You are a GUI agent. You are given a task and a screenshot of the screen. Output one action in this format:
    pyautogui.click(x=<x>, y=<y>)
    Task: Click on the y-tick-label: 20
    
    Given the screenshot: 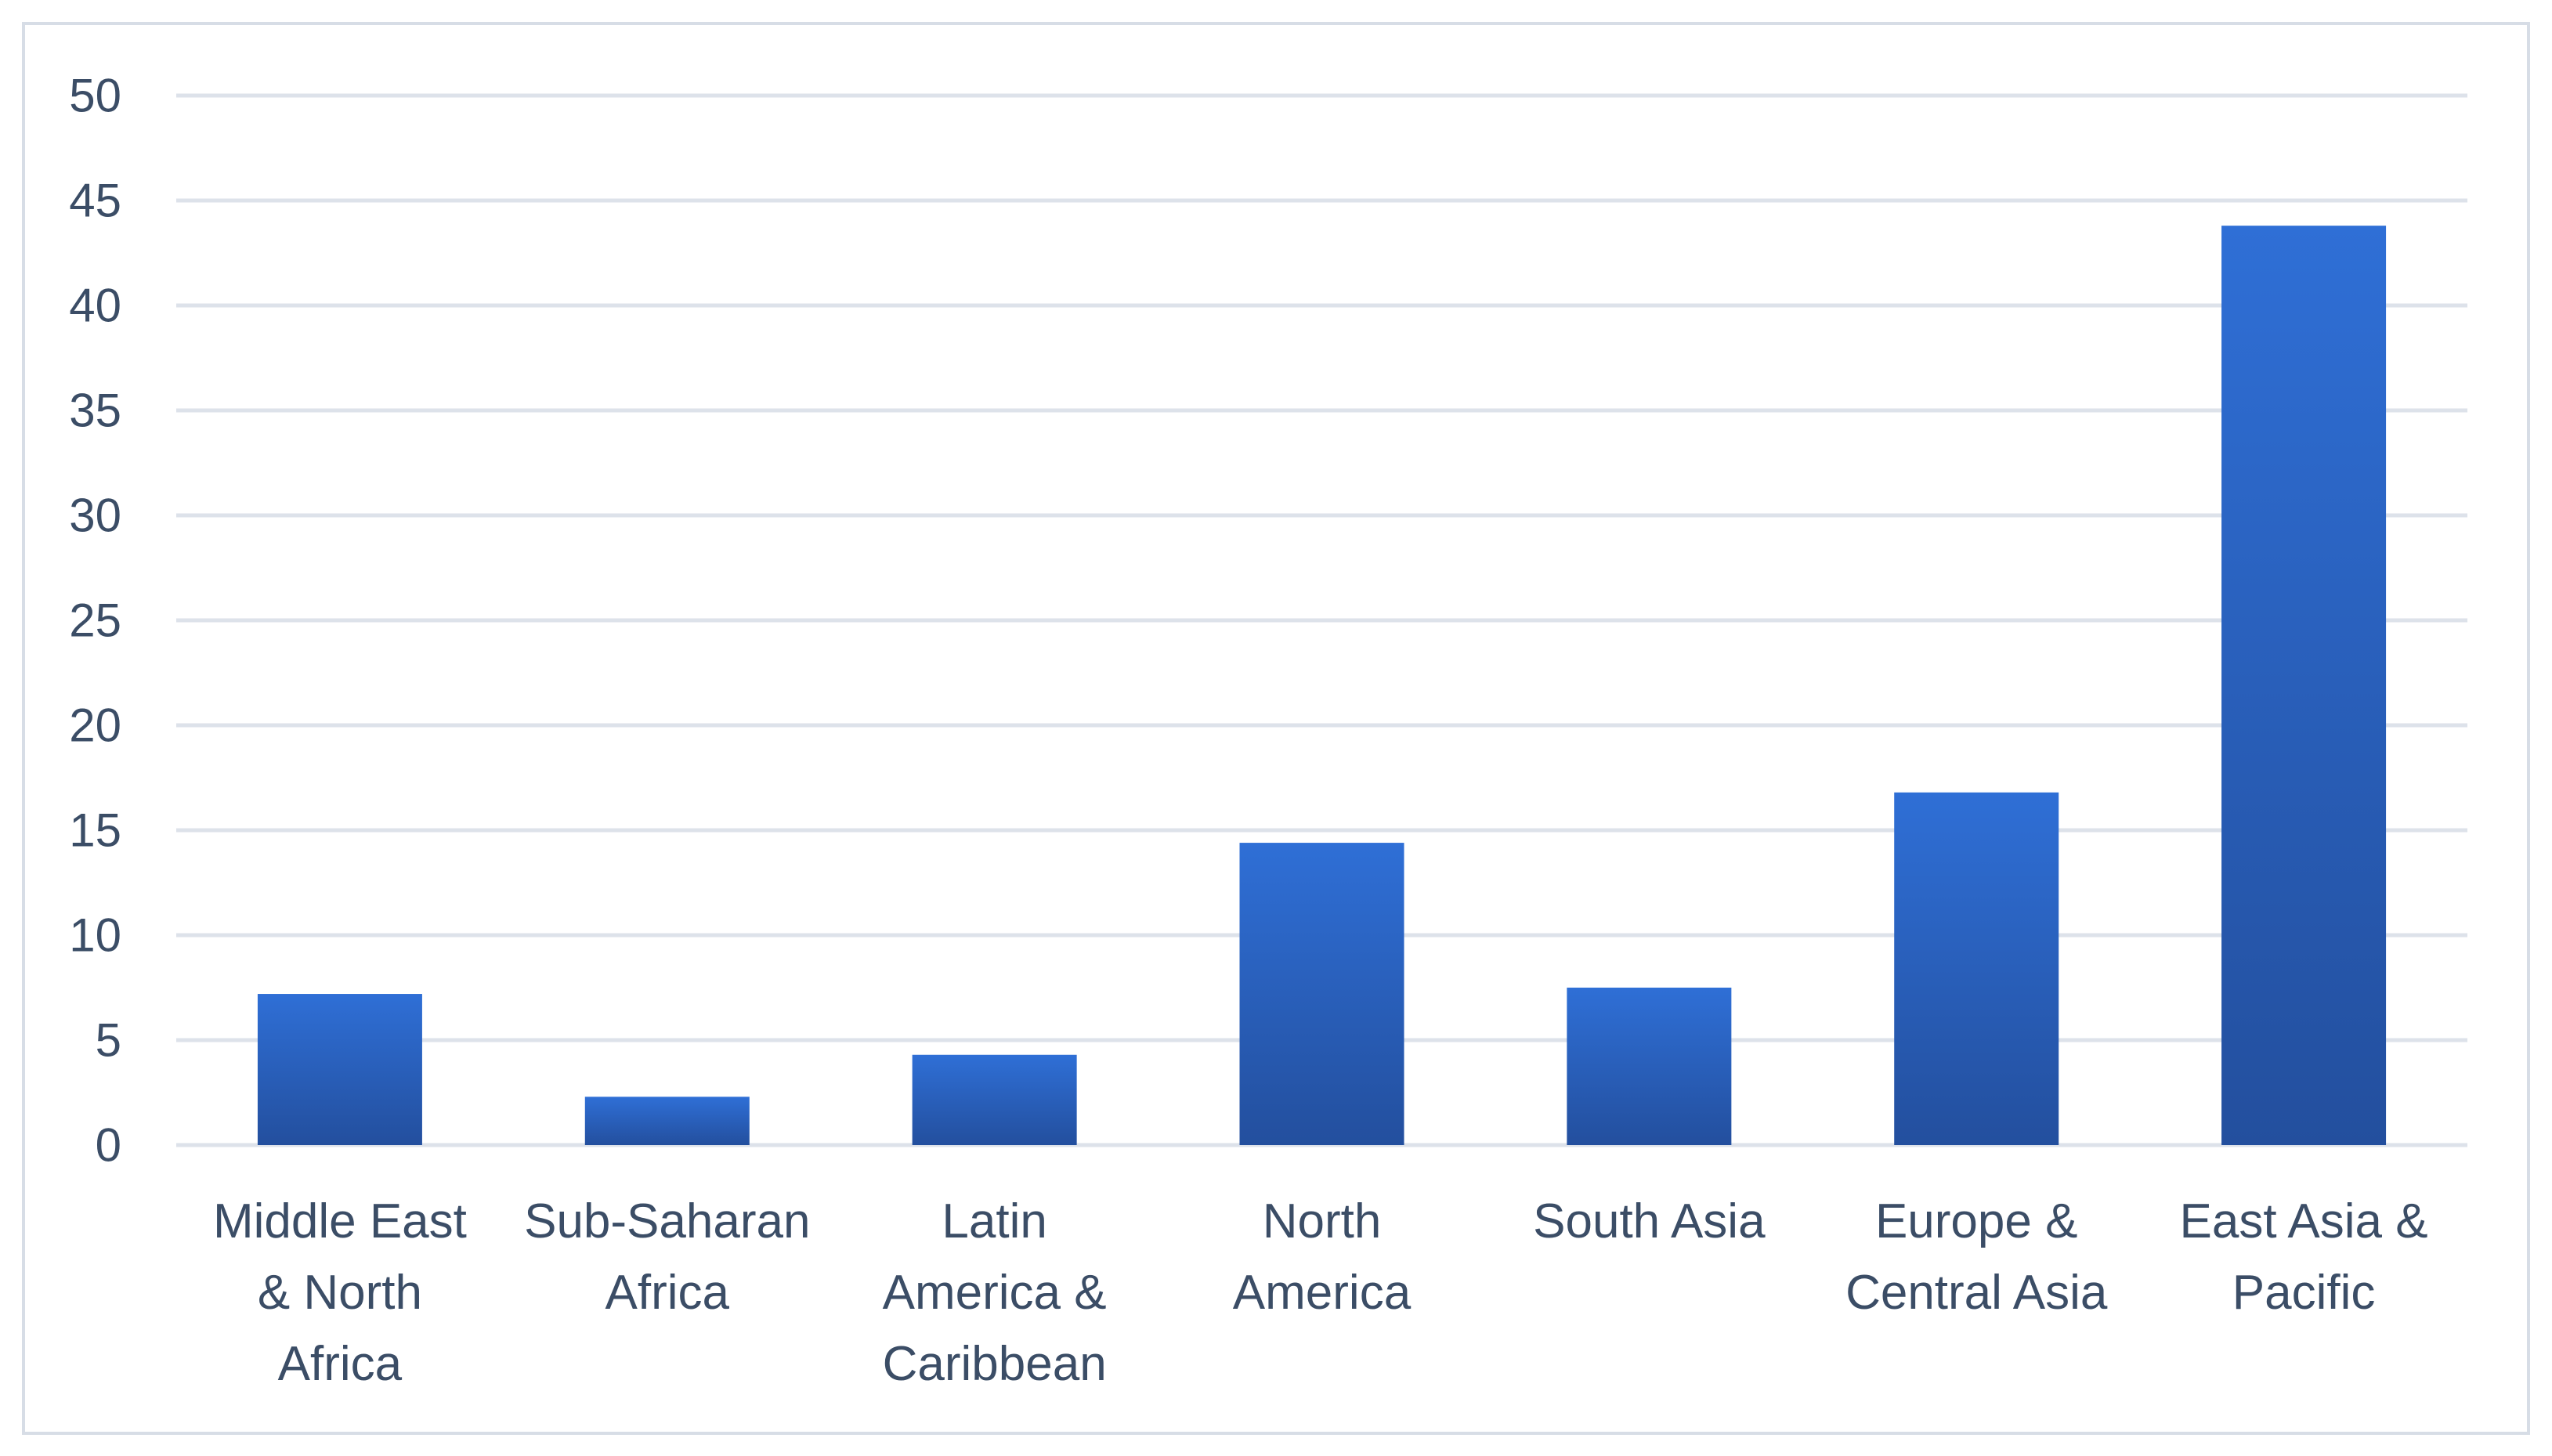 What is the action you would take?
    pyautogui.click(x=95, y=725)
    